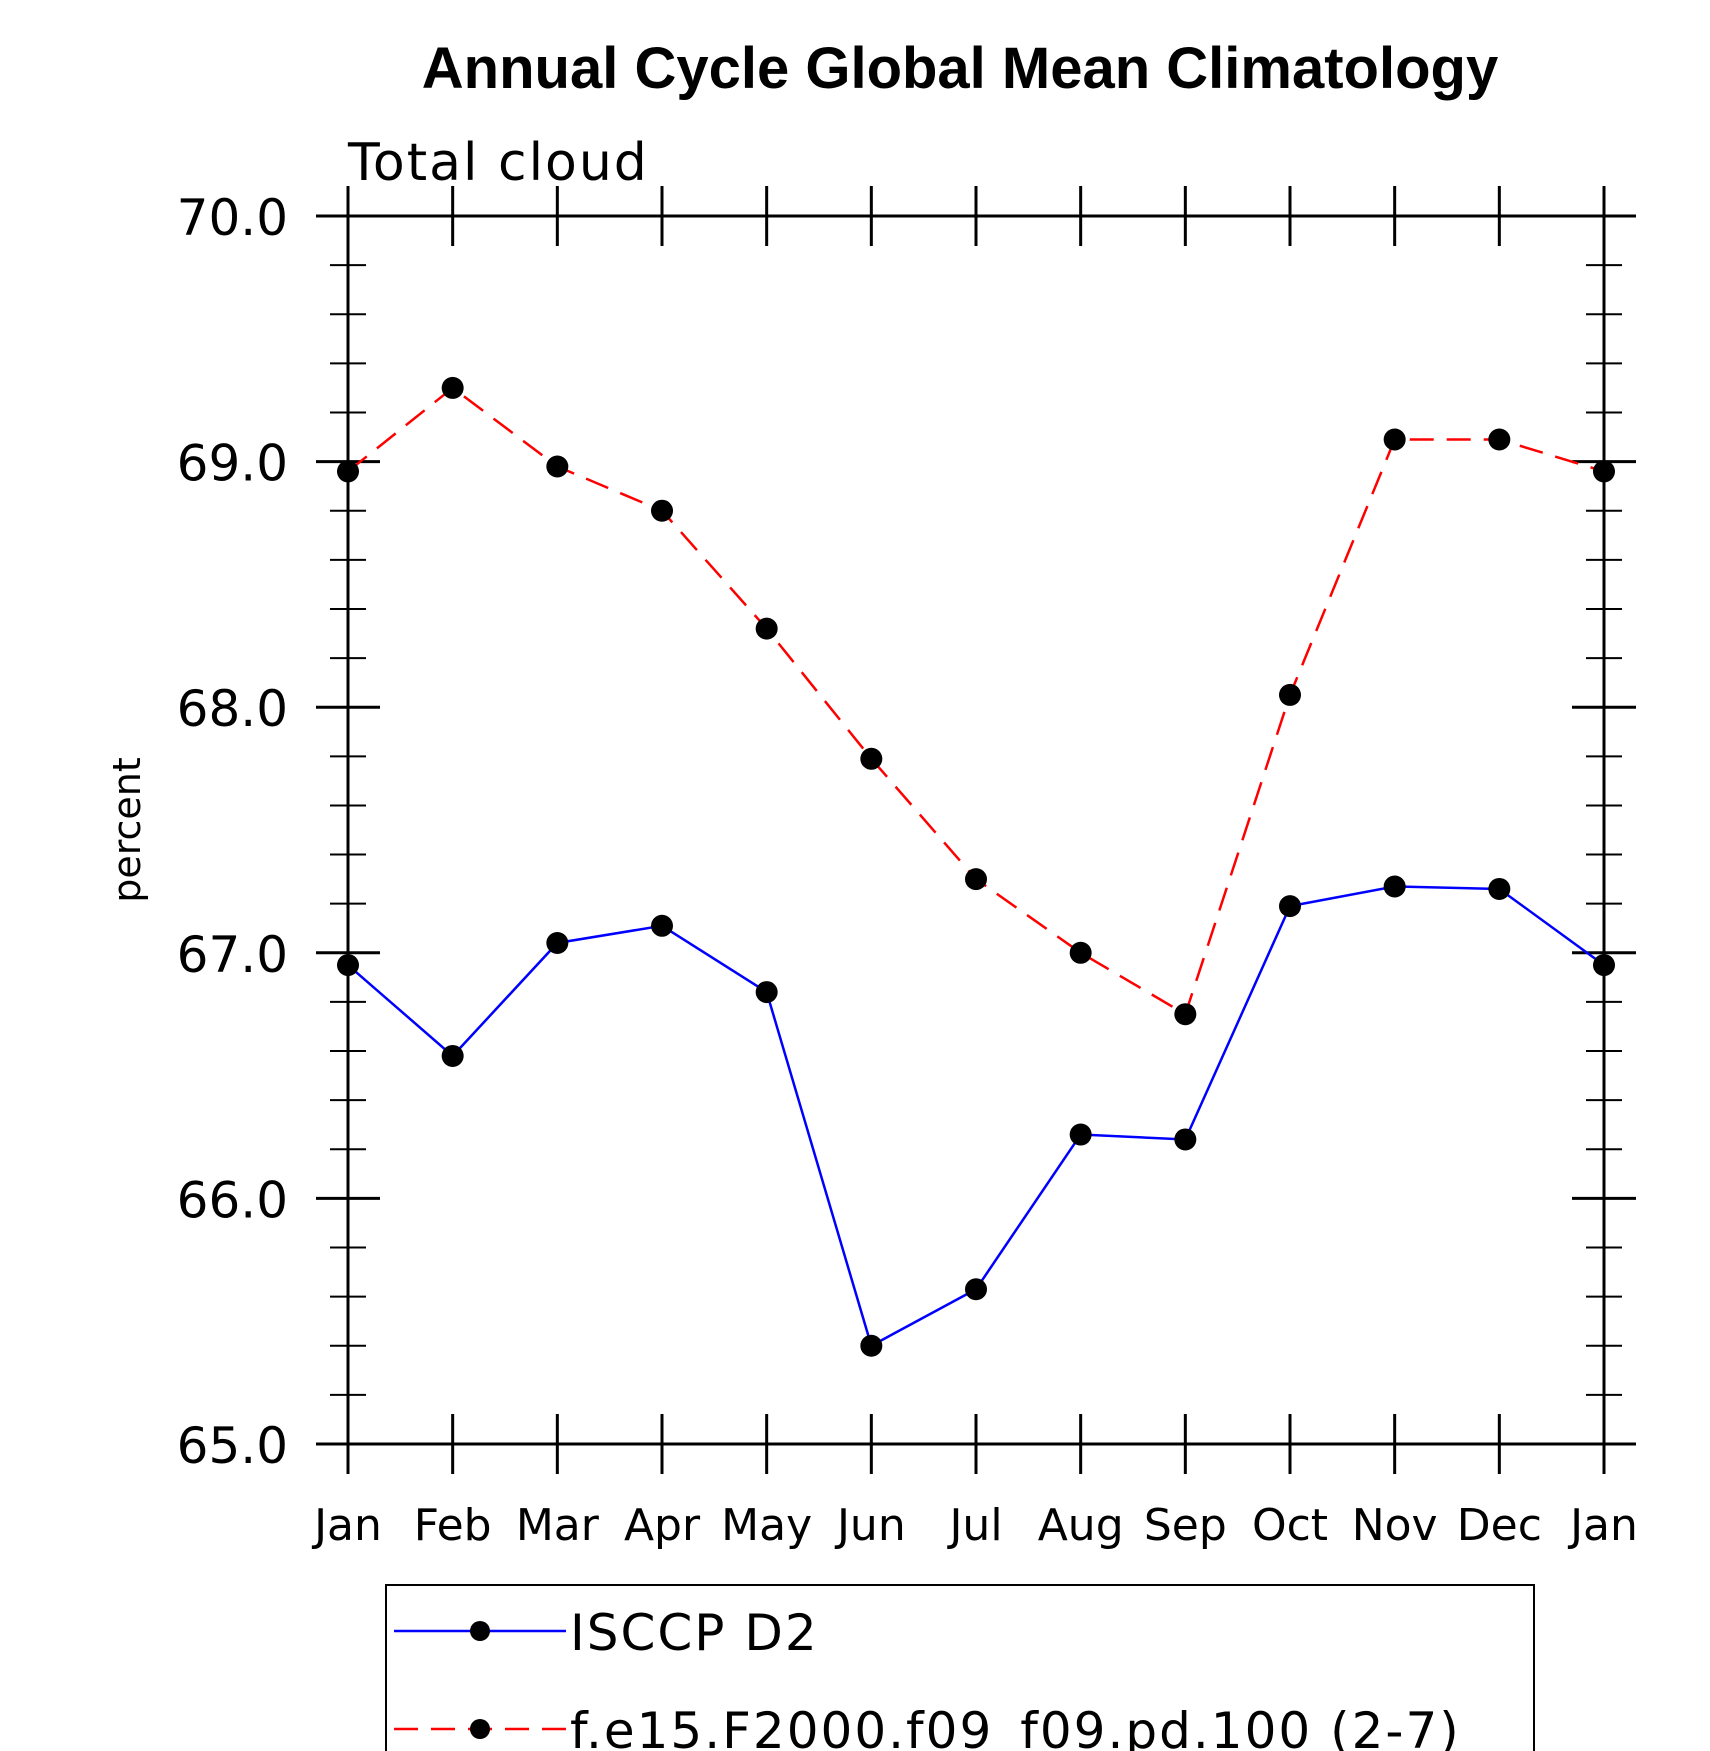 The width and height of the screenshot is (1710, 1751). I want to click on y-tick-label: 69.0, so click(232, 464).